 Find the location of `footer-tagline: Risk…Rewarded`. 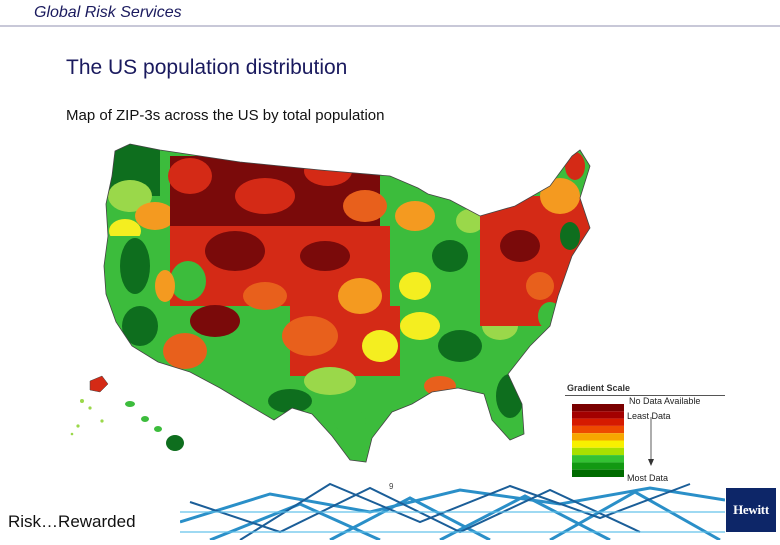

footer-tagline: Risk…Rewarded is located at coordinates (72, 521).